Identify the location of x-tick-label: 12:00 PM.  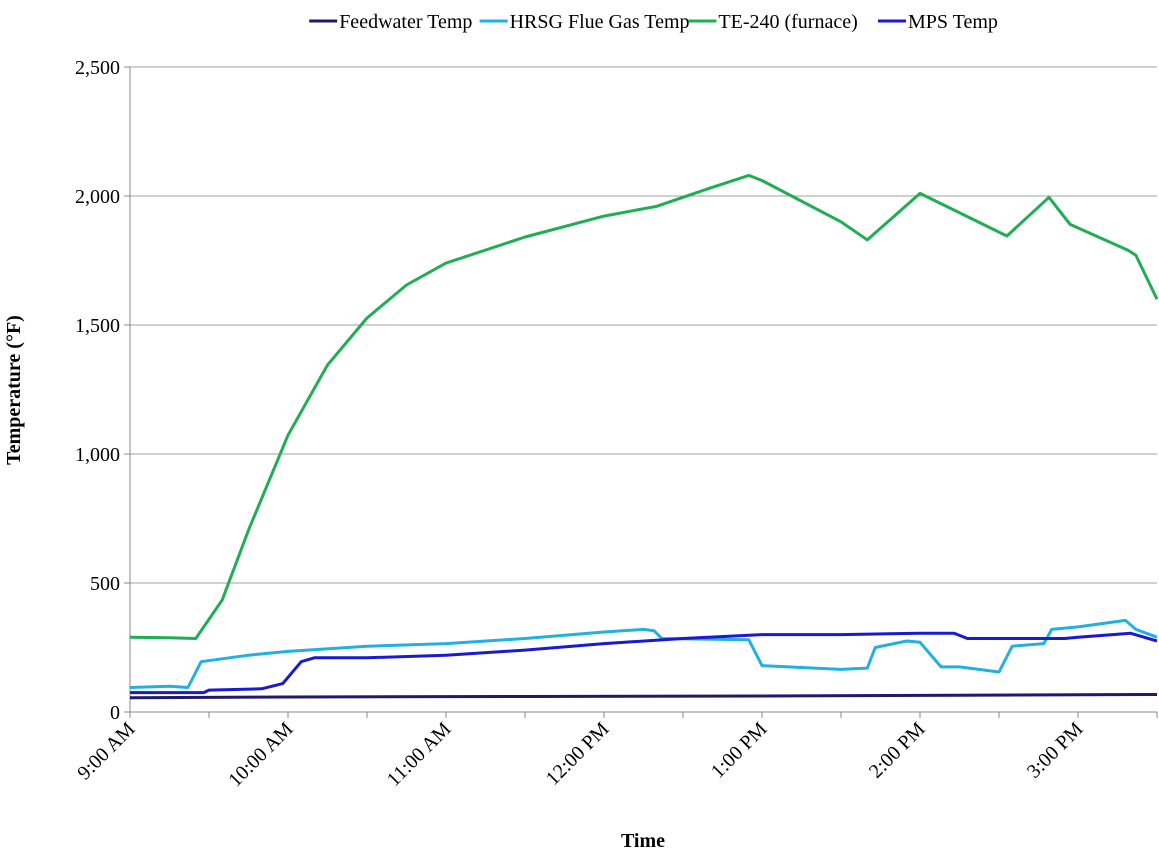
(578, 754).